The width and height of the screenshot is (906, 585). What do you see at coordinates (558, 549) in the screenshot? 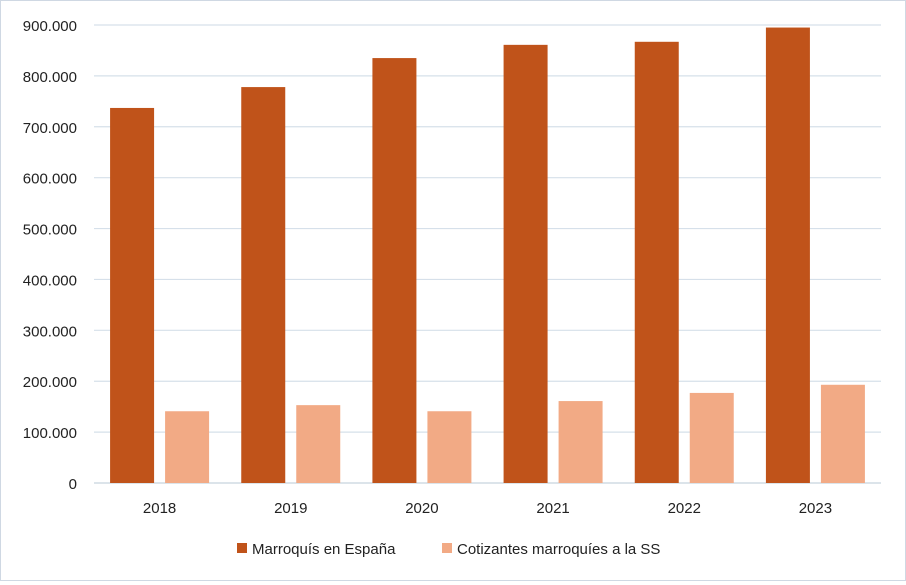
I see `legend-label-cotizantes: Cotizantes marroquíes a la SS` at bounding box center [558, 549].